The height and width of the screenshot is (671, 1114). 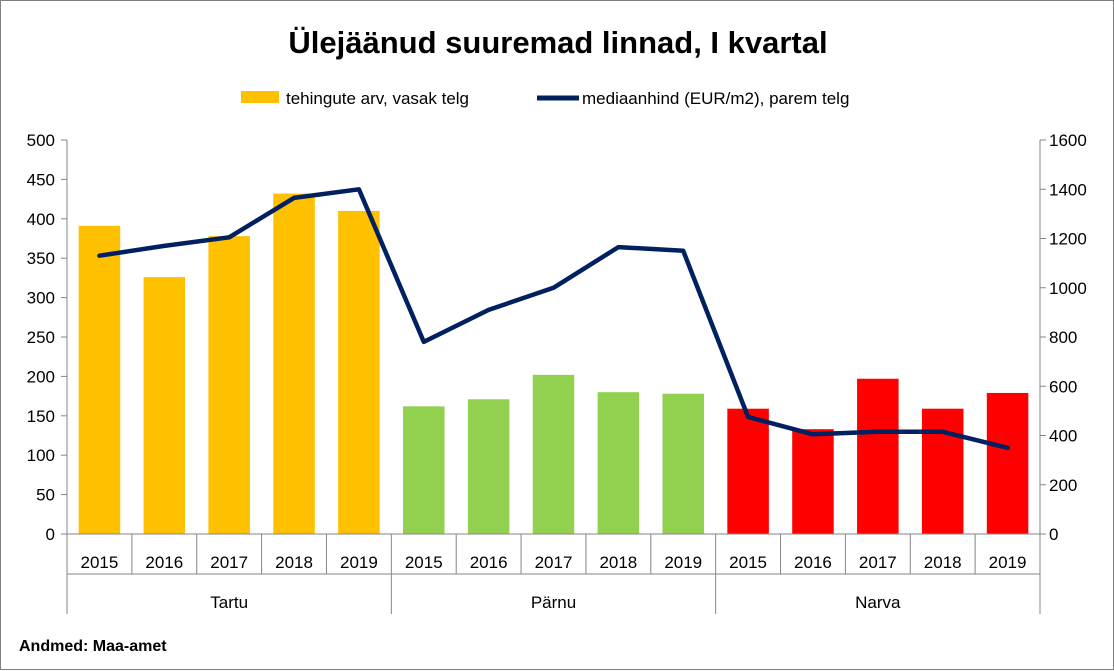 I want to click on group-label-narva: Narva, so click(x=878, y=602).